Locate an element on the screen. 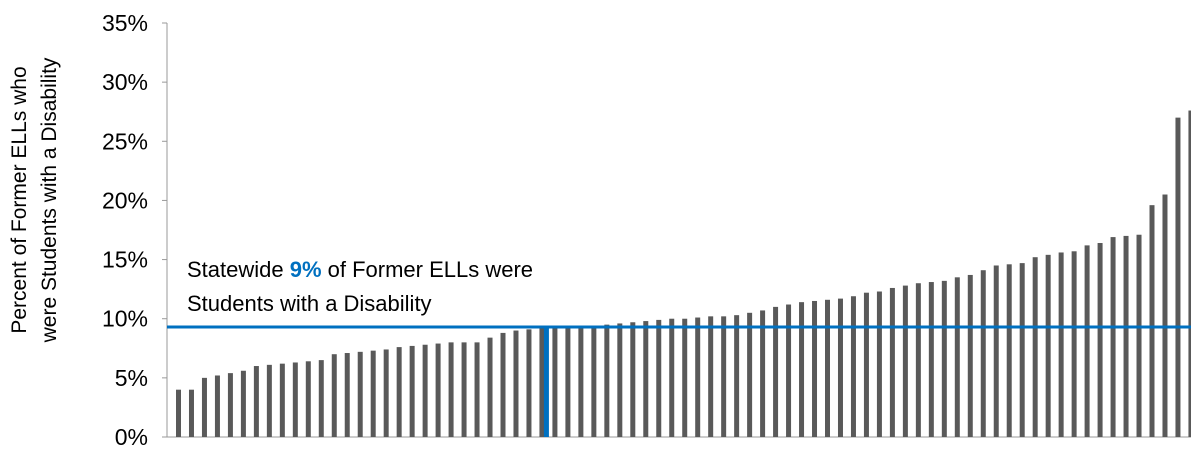 The height and width of the screenshot is (449, 1191). annotation-highlight: 9% is located at coordinates (306, 269).